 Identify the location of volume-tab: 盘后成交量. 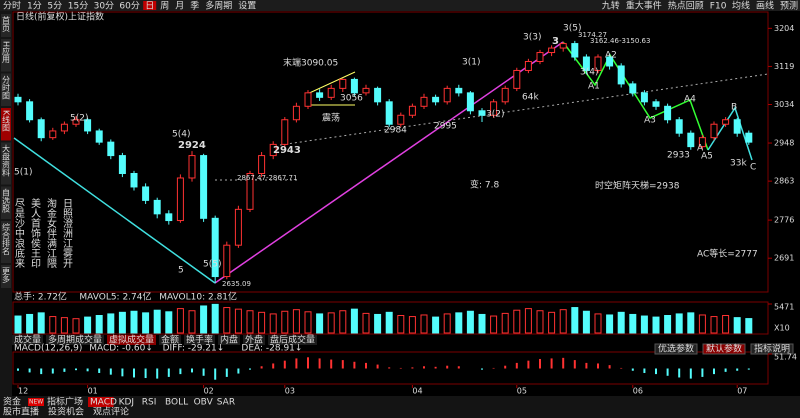
(292, 340).